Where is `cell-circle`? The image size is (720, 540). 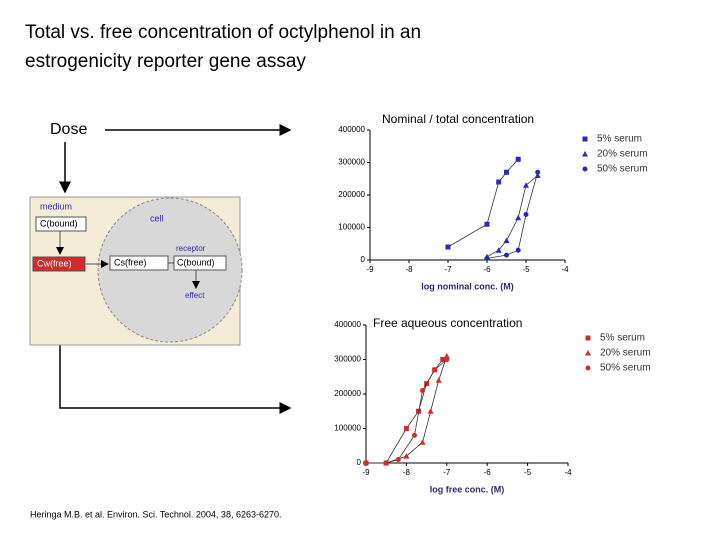 cell-circle is located at coordinates (170, 270).